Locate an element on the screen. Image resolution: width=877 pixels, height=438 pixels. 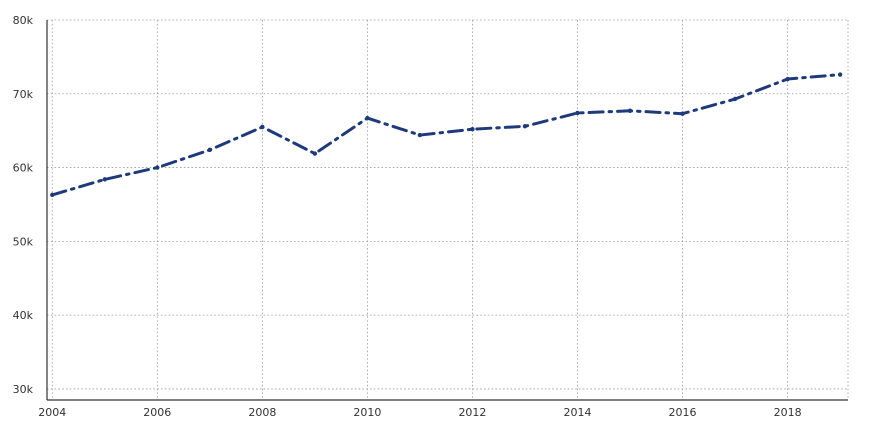
x-tick-label: 2010 is located at coordinates (367, 412).